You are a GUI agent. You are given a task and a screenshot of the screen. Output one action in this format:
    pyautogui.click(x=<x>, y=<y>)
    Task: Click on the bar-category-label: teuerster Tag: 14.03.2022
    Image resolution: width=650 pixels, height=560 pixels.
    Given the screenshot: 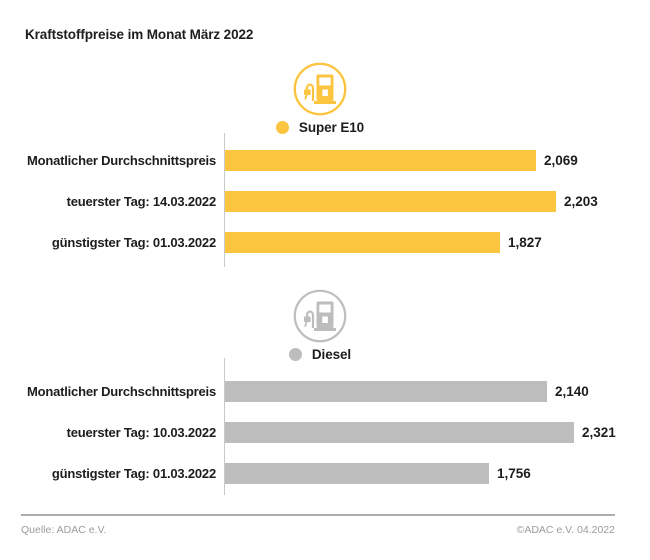 What is the action you would take?
    pyautogui.click(x=141, y=201)
    